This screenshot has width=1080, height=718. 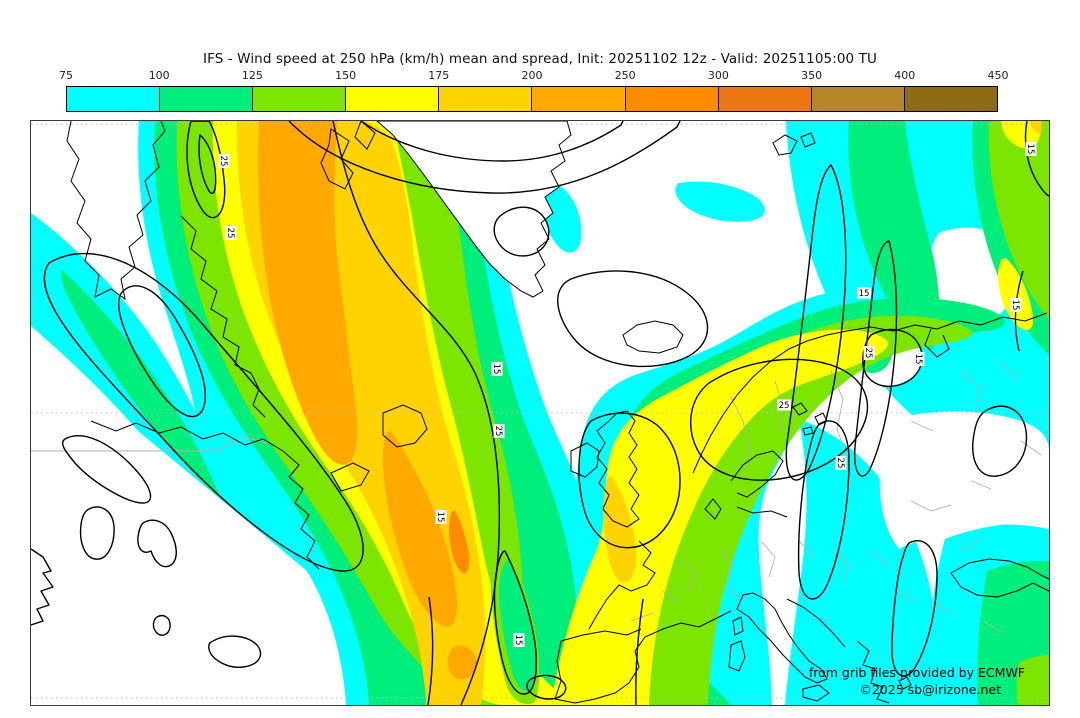 I want to click on colorbar-scale, so click(x=532, y=99).